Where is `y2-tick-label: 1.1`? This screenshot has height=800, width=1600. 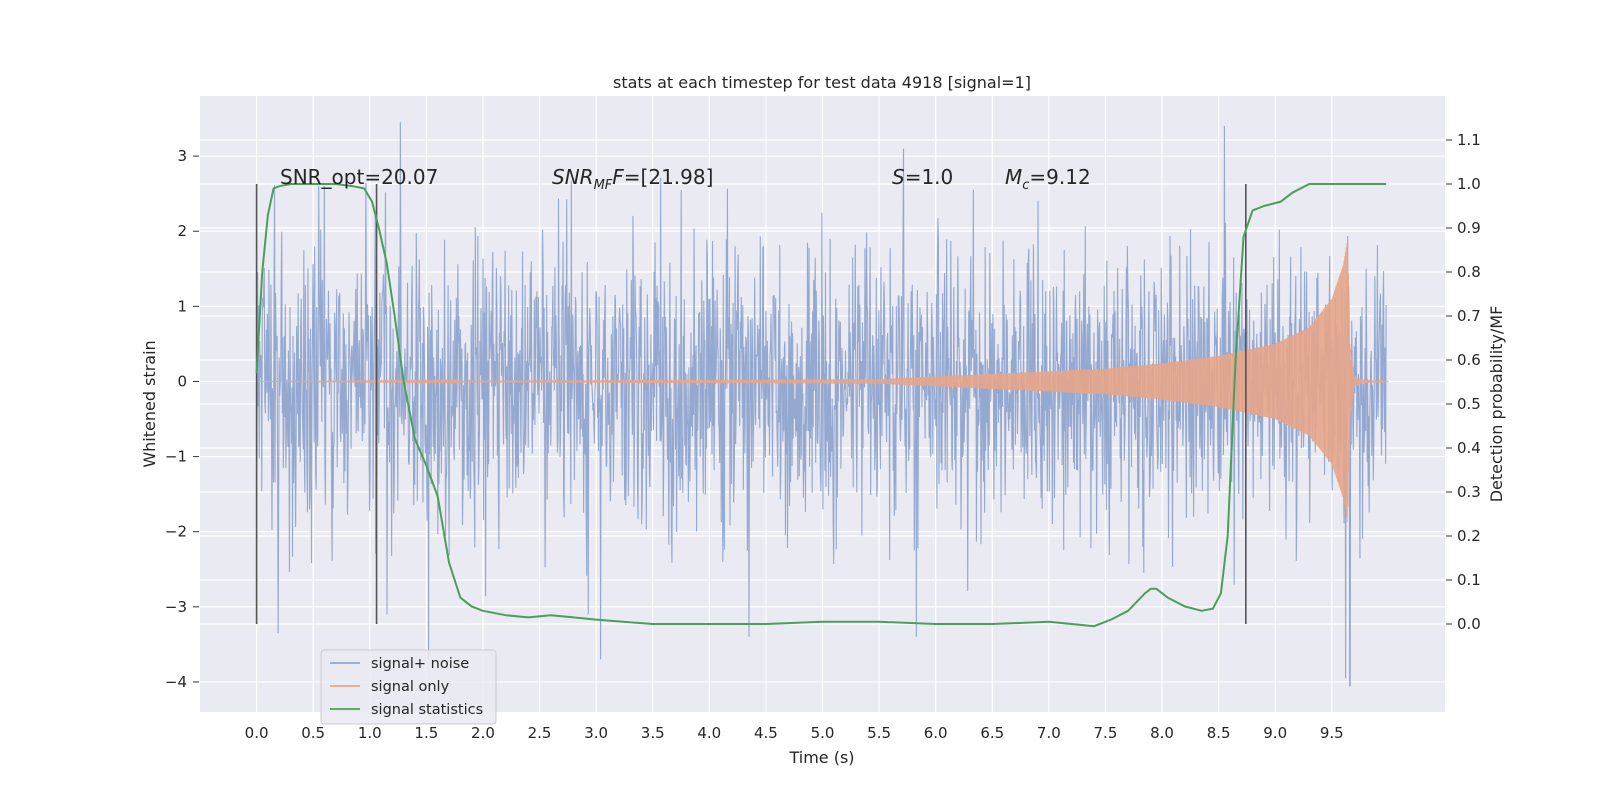 y2-tick-label: 1.1 is located at coordinates (1469, 140).